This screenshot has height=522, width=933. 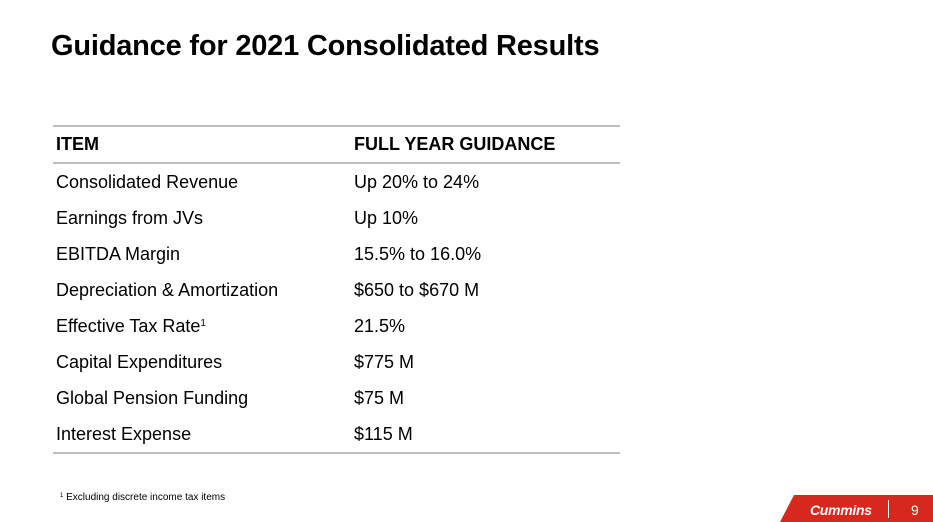 What do you see at coordinates (130, 217) in the screenshot?
I see `row-item: Earnings from JVs` at bounding box center [130, 217].